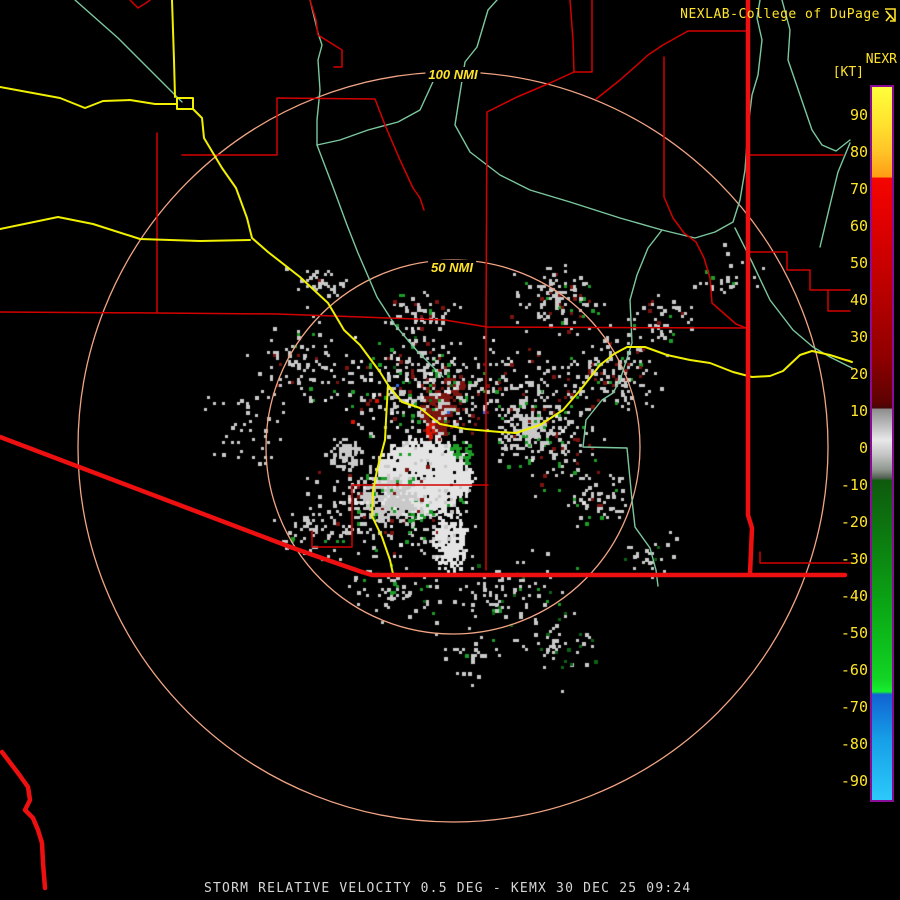 The image size is (900, 900). What do you see at coordinates (854, 633) in the screenshot?
I see `colorbar-tick-label: -50` at bounding box center [854, 633].